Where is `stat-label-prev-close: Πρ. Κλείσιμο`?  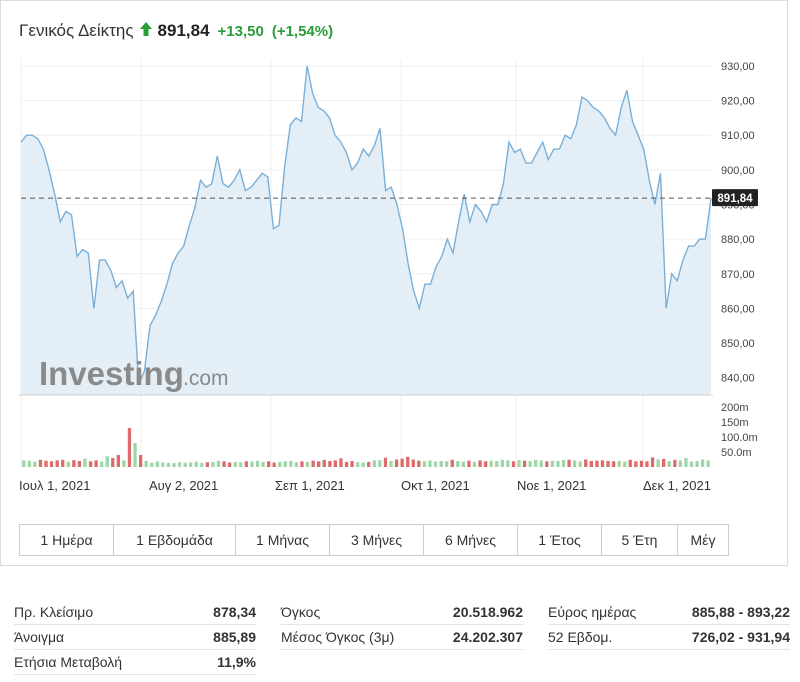
stat-label-prev-close: Πρ. Κλείσιμο is located at coordinates (54, 612).